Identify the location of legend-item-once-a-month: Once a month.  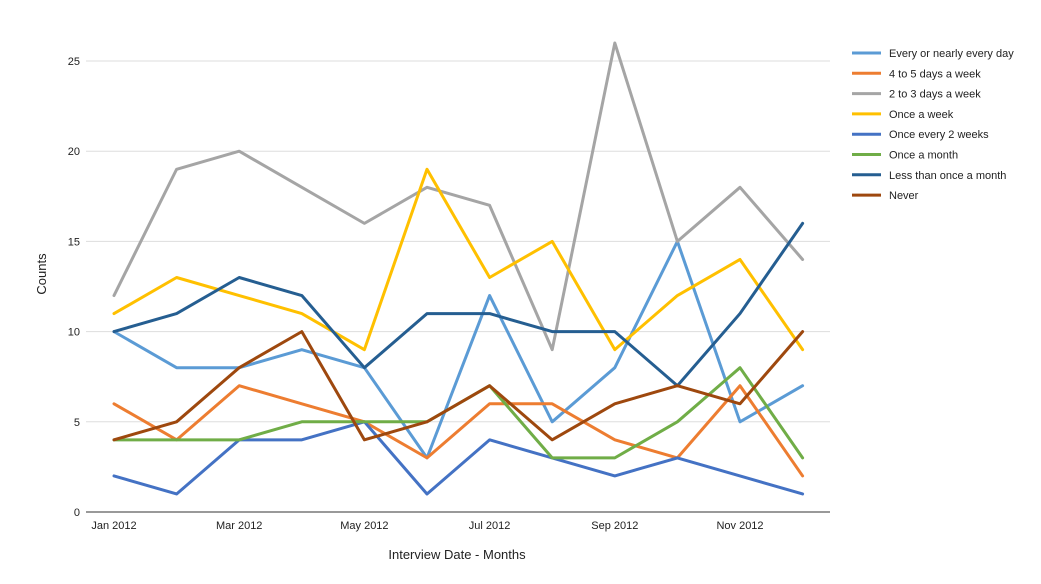
(905, 156).